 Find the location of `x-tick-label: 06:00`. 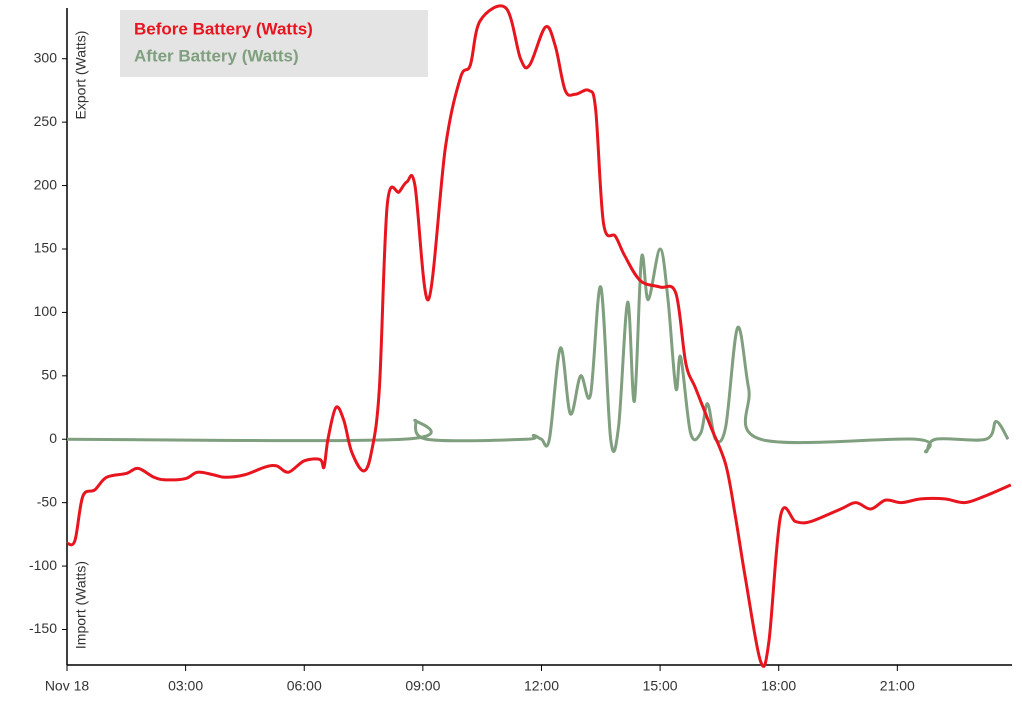

x-tick-label: 06:00 is located at coordinates (304, 686).